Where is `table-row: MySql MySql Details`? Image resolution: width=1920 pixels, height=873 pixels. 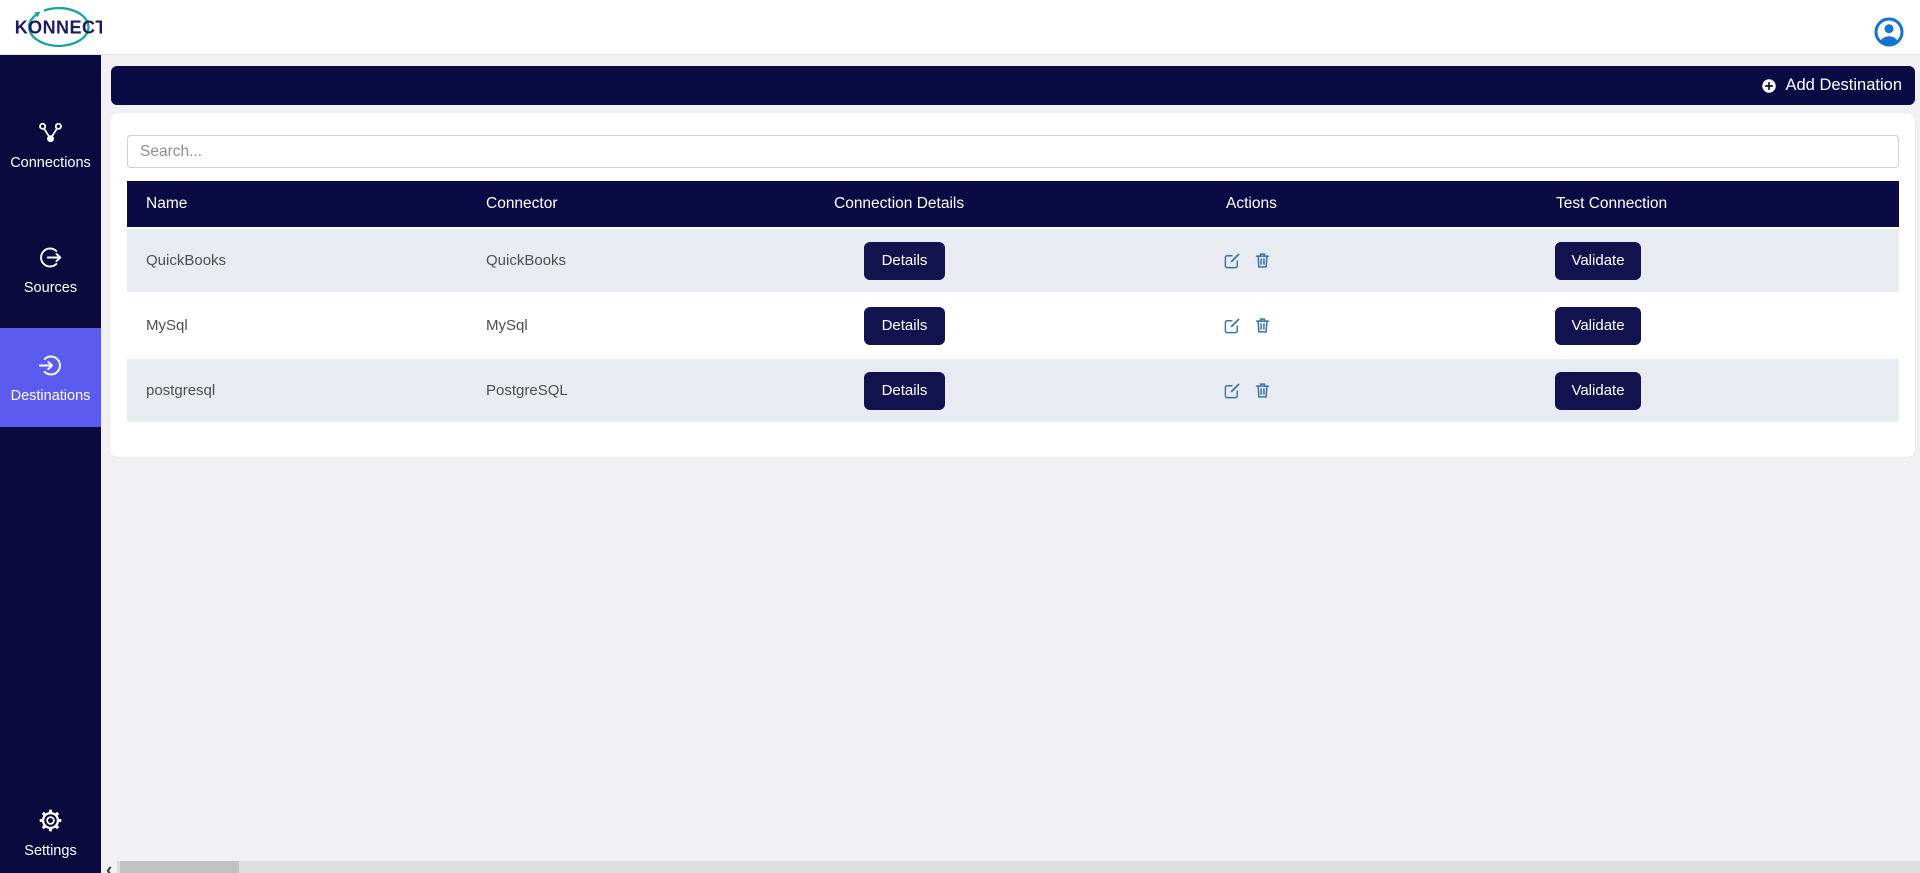 table-row: MySql MySql Details is located at coordinates (1013, 324).